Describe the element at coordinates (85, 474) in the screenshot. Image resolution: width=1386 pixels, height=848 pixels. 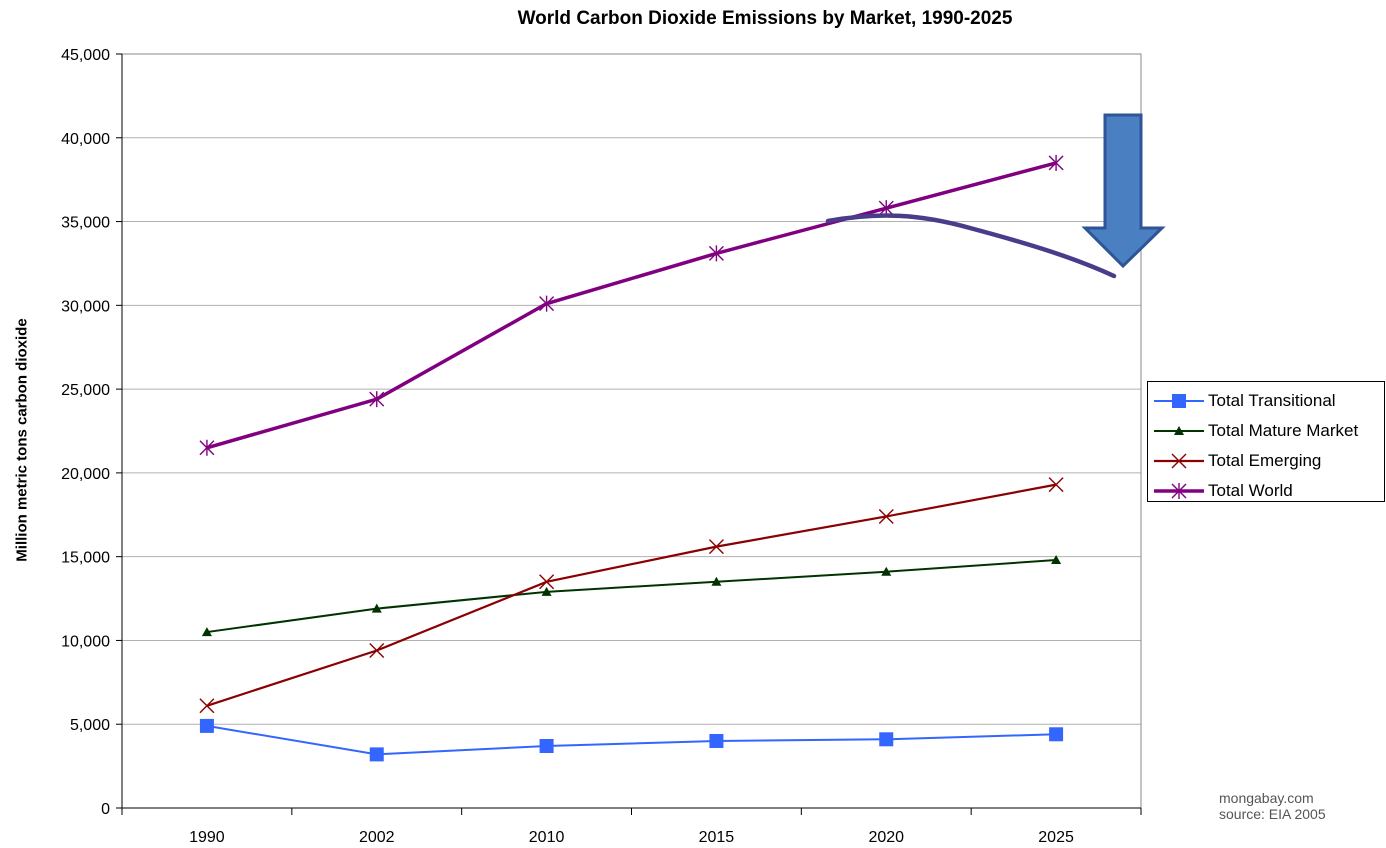
I see `y-tick-label: 20,000` at that location.